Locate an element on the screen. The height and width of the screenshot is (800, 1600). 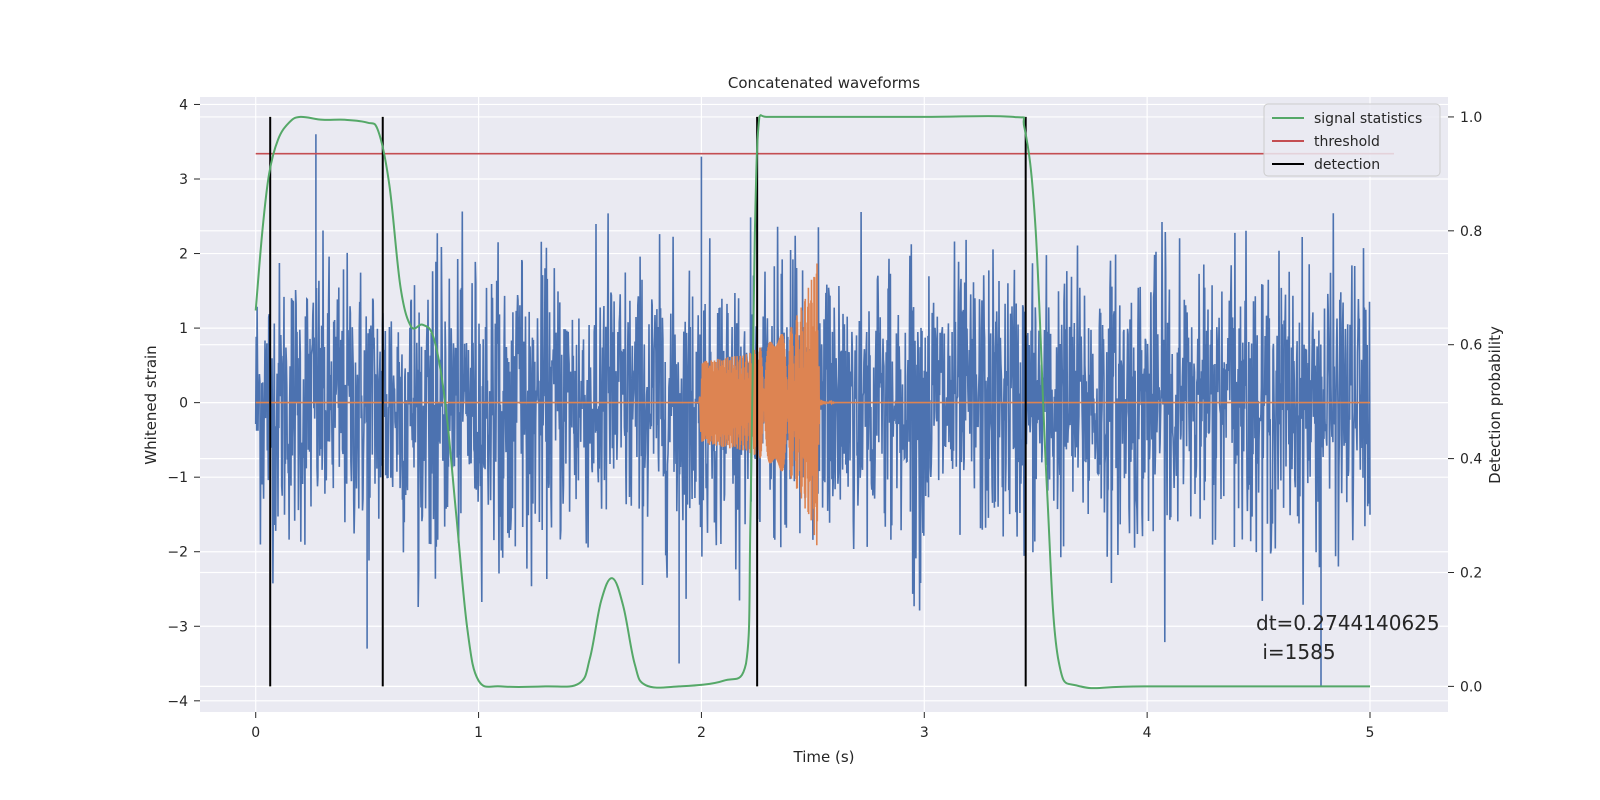
y2-axis-label: Detection probability is located at coordinates (1495, 405).